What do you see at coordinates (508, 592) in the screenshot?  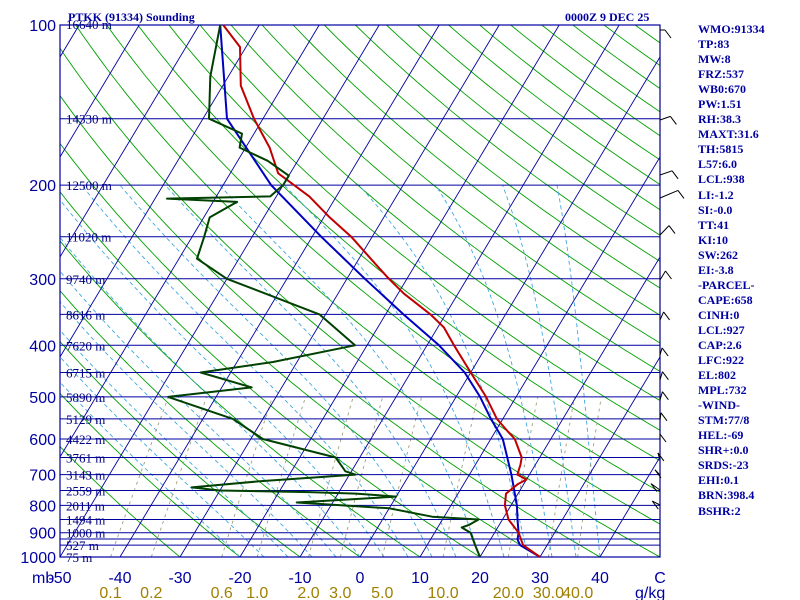 I see `mixing-ratio-tick-label: 20.0` at bounding box center [508, 592].